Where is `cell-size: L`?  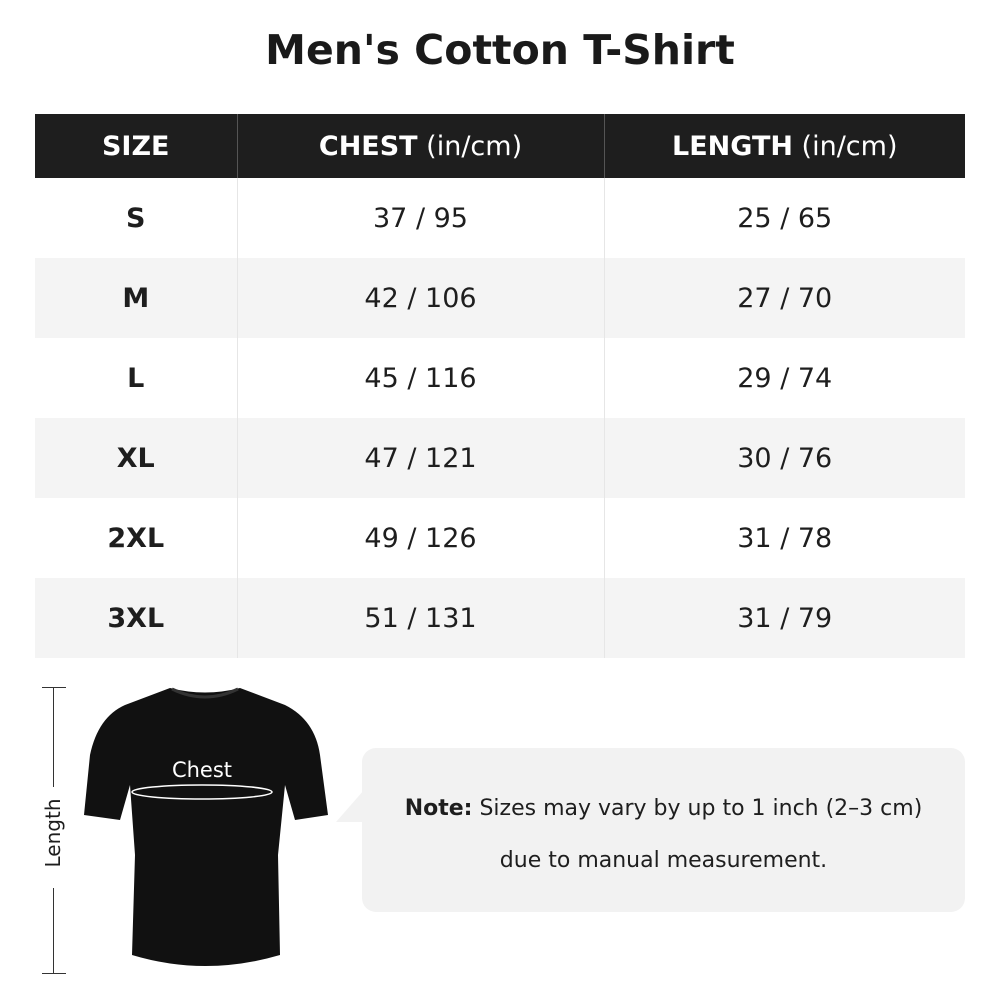 cell-size: L is located at coordinates (136, 378).